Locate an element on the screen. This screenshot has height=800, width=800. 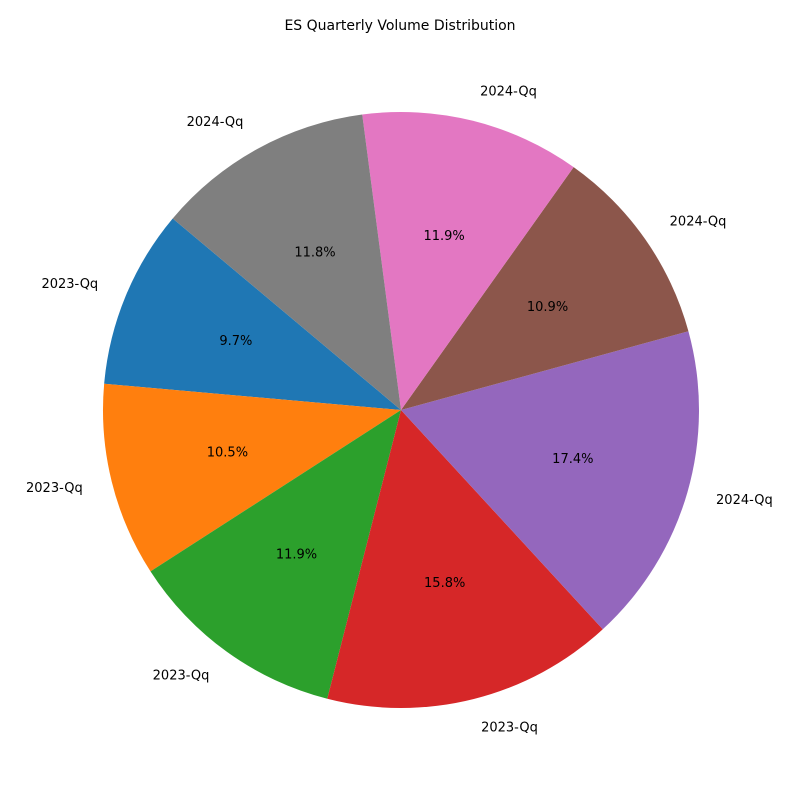
slice-percent-label: 10.9% is located at coordinates (547, 307).